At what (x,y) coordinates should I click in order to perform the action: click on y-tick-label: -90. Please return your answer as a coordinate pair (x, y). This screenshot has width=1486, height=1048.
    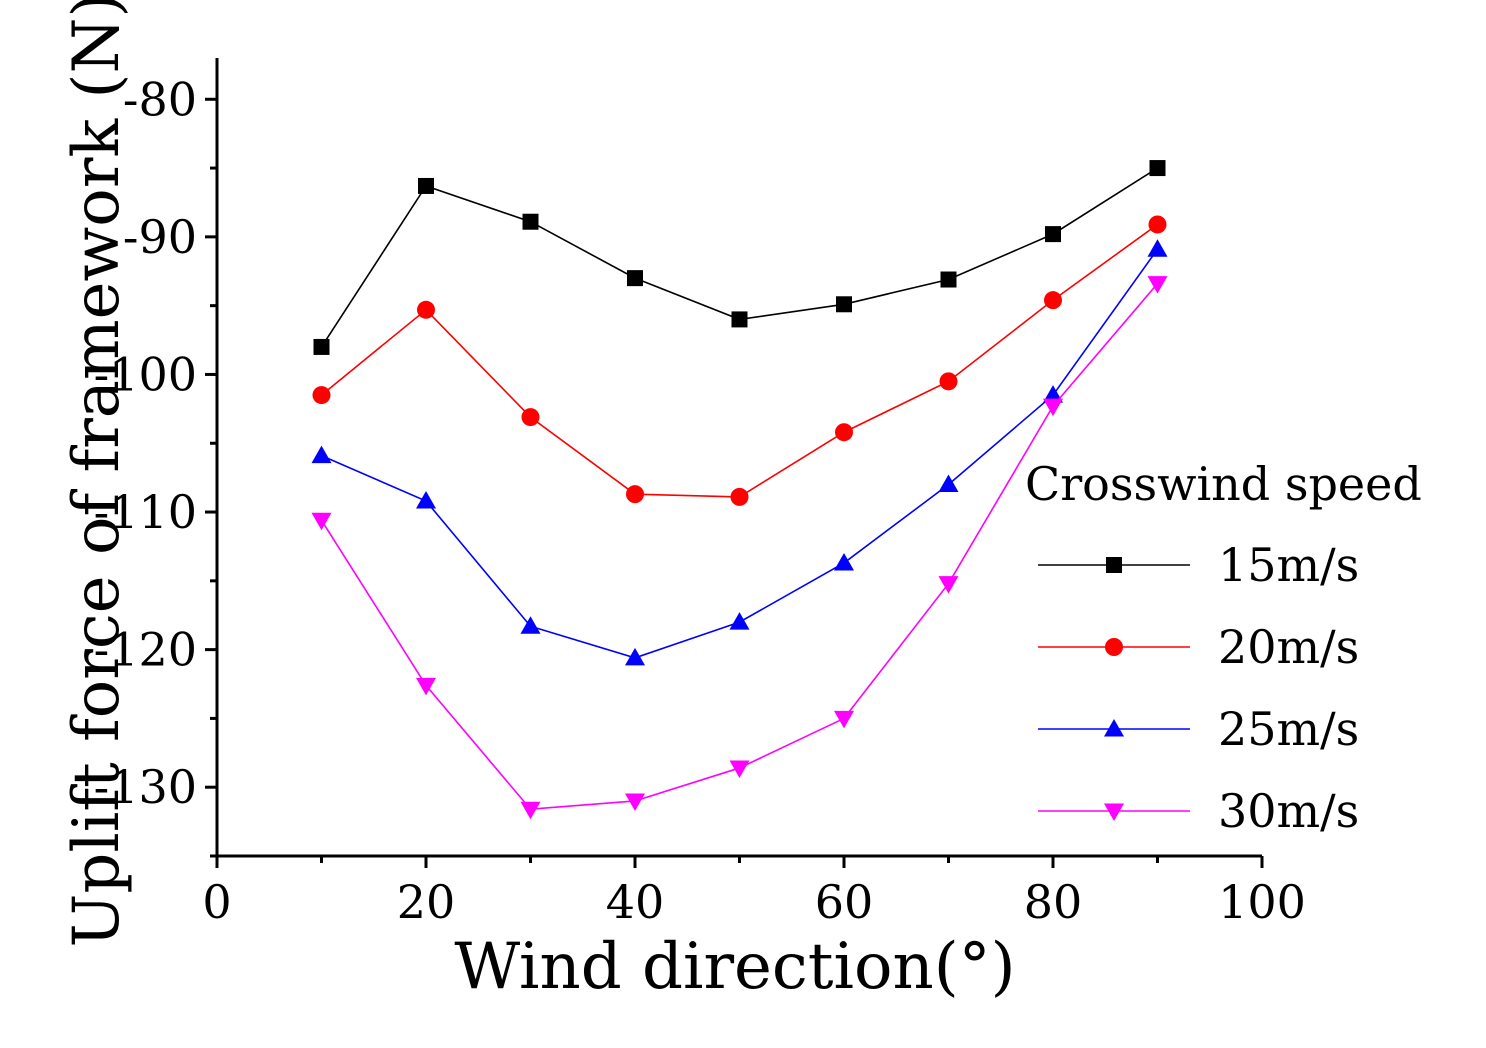
    Looking at the image, I should click on (160, 237).